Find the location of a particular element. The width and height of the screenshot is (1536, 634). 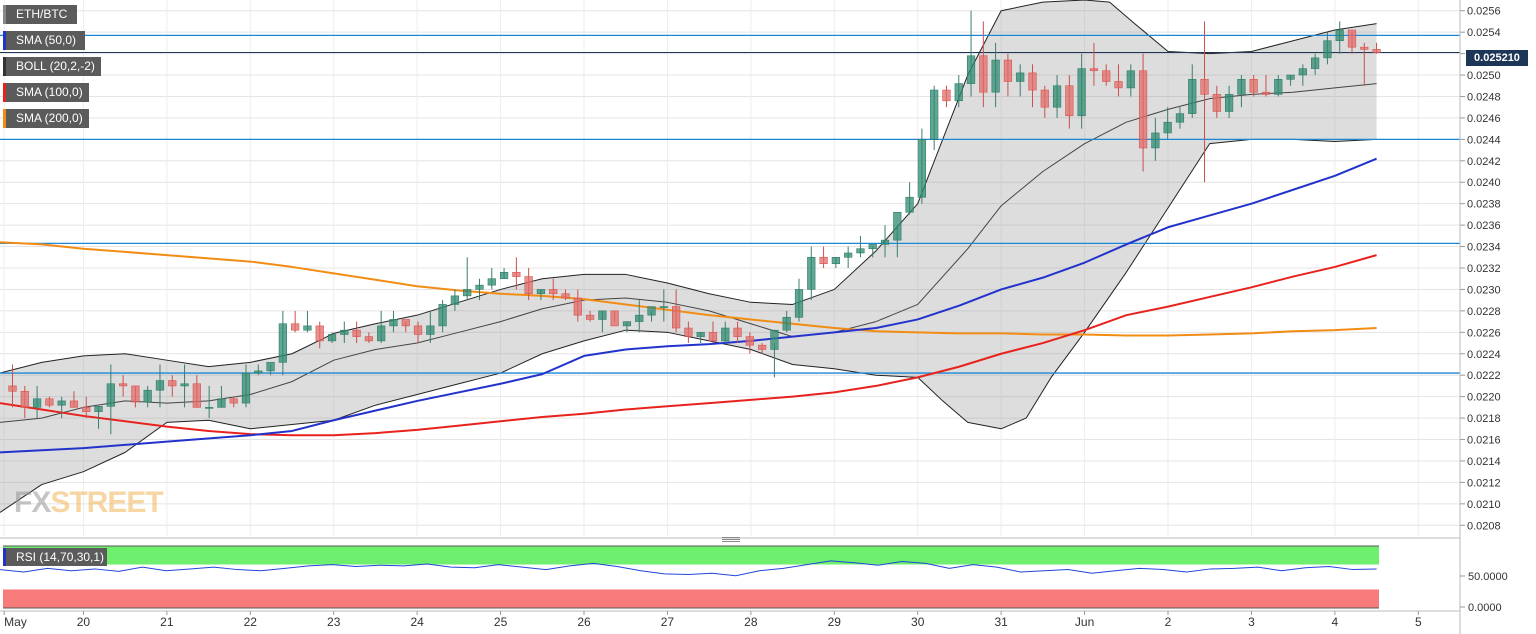

current-price-tag: 0.025210 is located at coordinates (1497, 58).